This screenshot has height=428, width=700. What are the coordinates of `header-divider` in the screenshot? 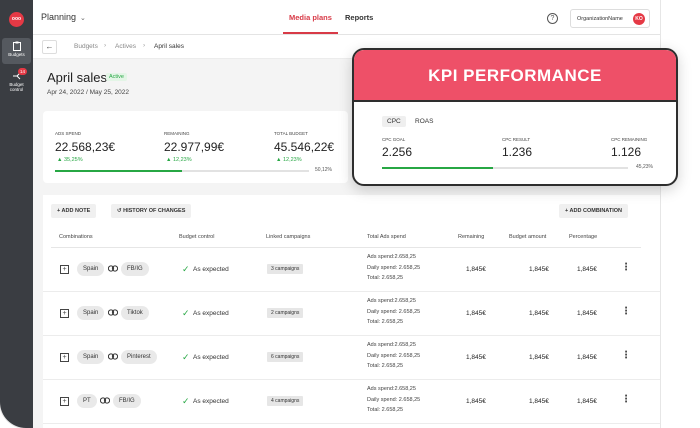 It's located at (346, 247).